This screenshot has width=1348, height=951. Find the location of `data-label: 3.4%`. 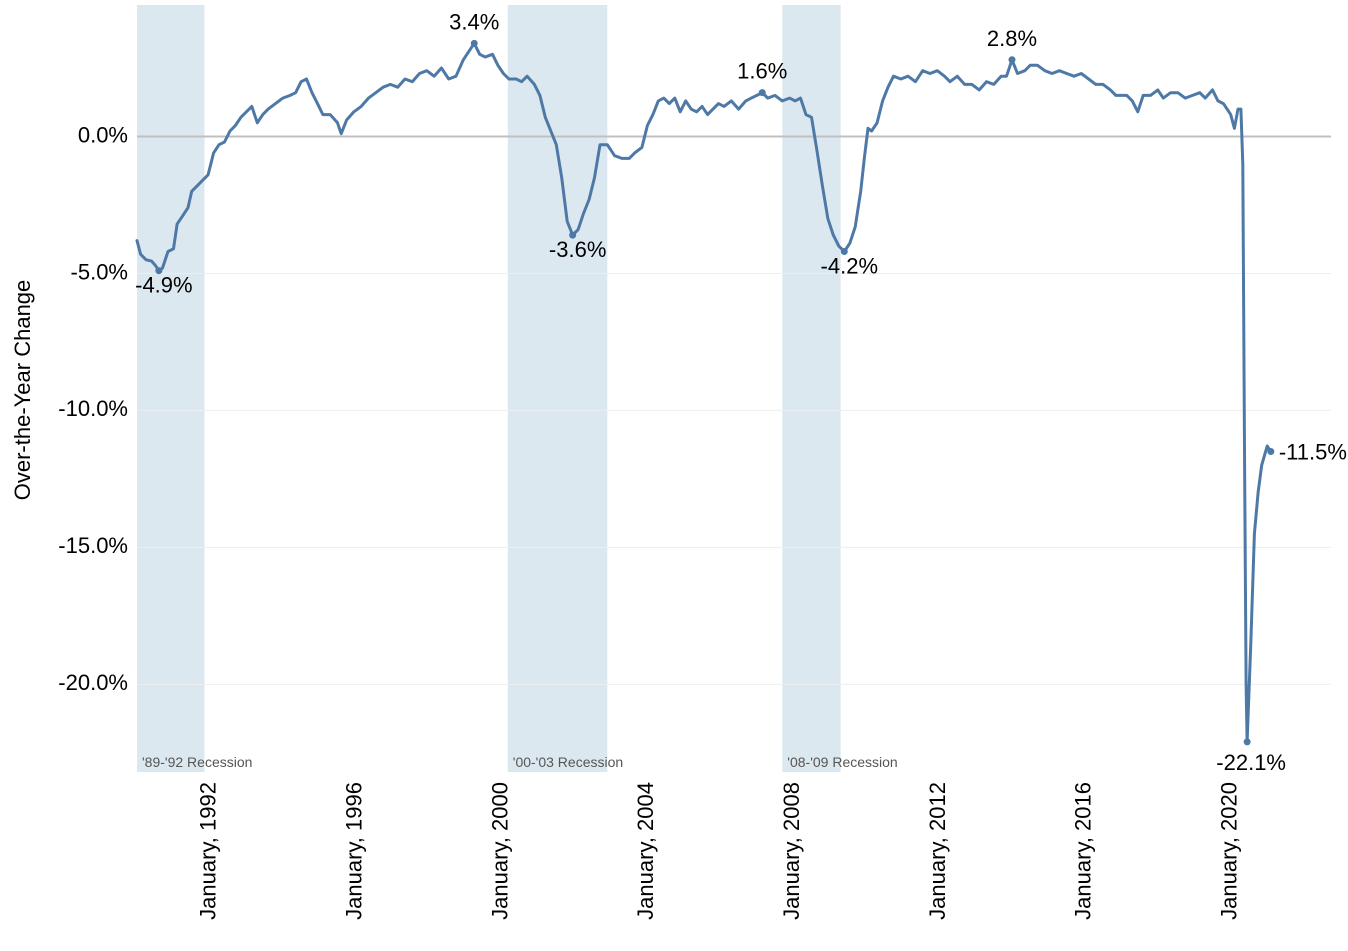

data-label: 3.4% is located at coordinates (474, 21).